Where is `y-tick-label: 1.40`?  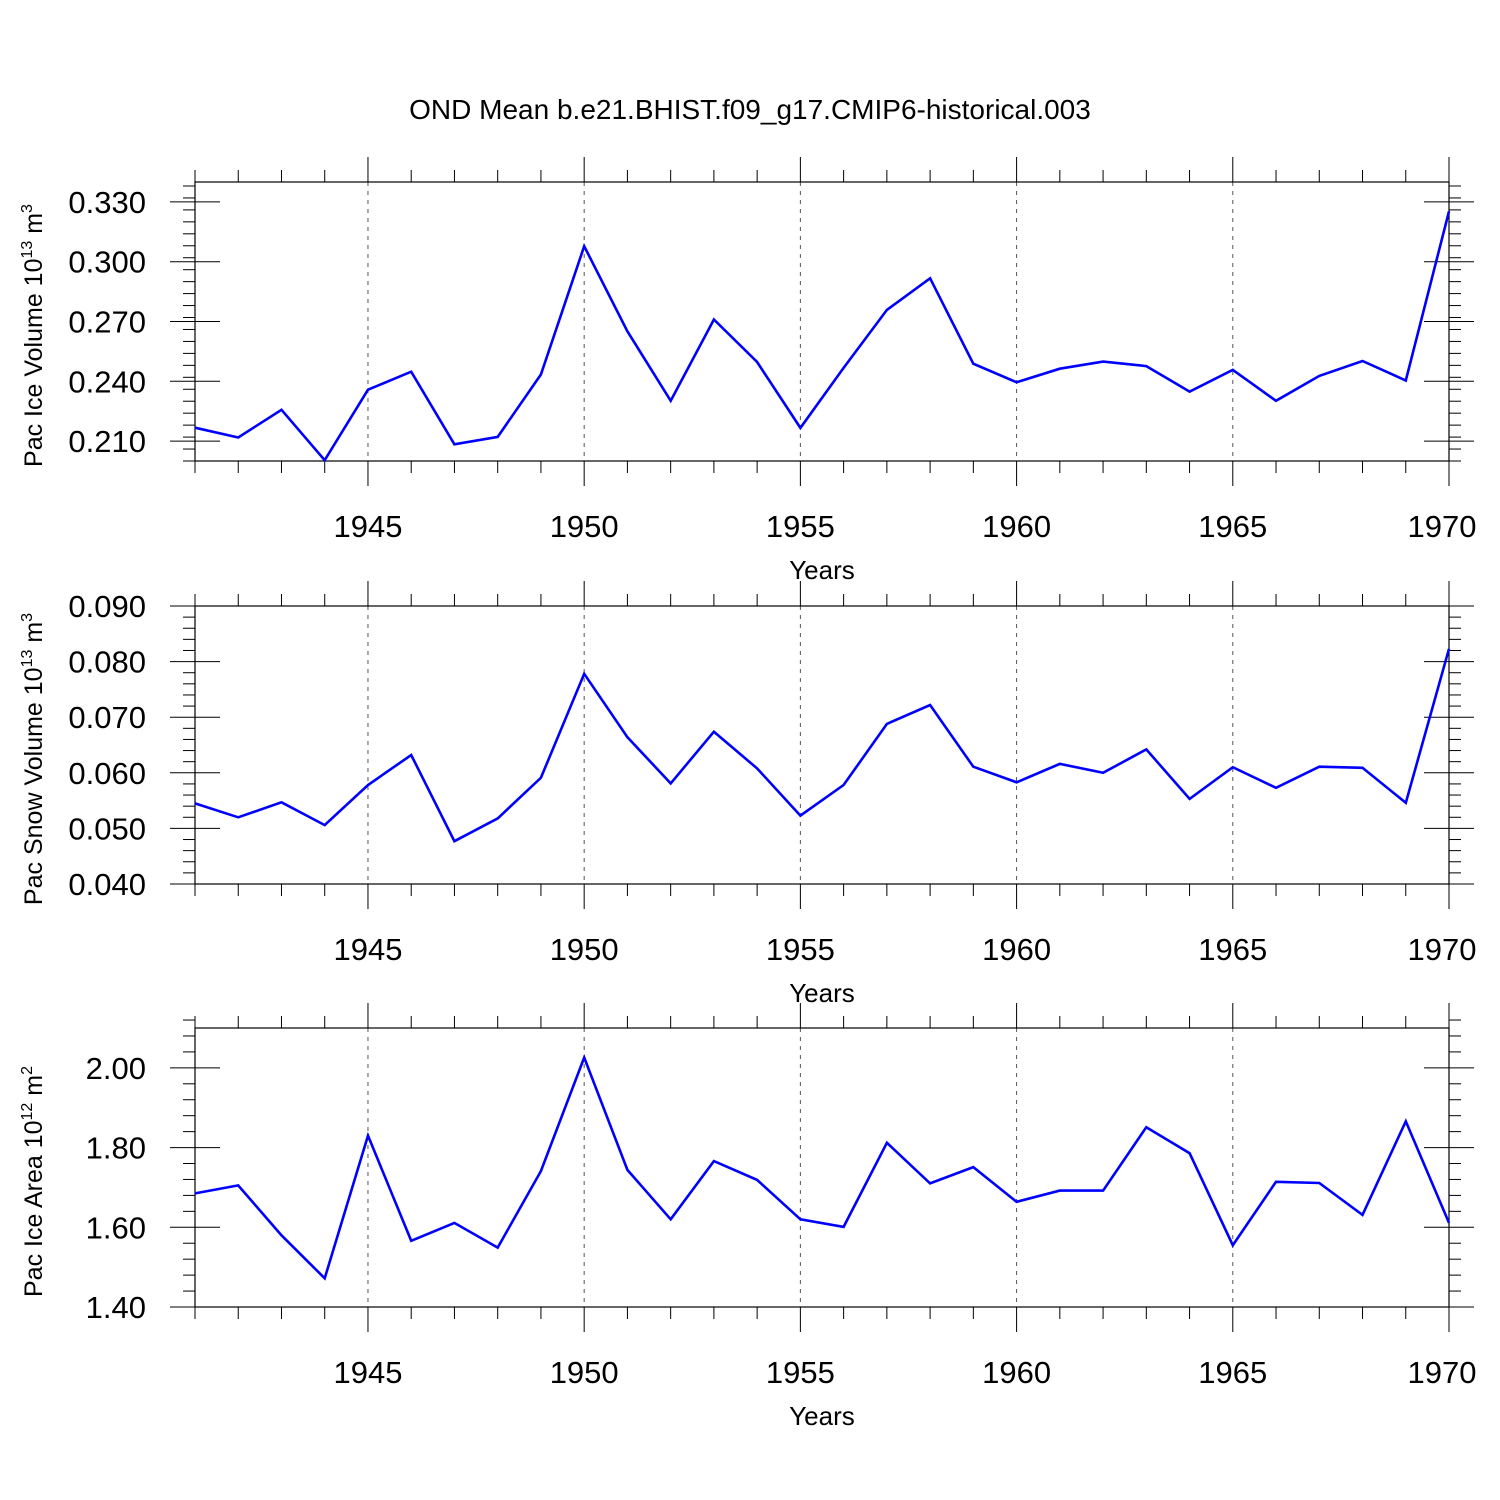 y-tick-label: 1.40 is located at coordinates (116, 1307).